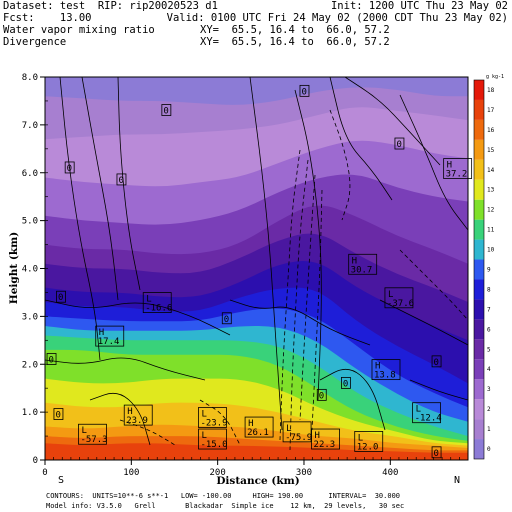 Image resolution: width=512 pixels, height=512 pixels. What do you see at coordinates (79, 30) in the screenshot?
I see `header-line-3-left: Water vapor mixing ratio` at bounding box center [79, 30].